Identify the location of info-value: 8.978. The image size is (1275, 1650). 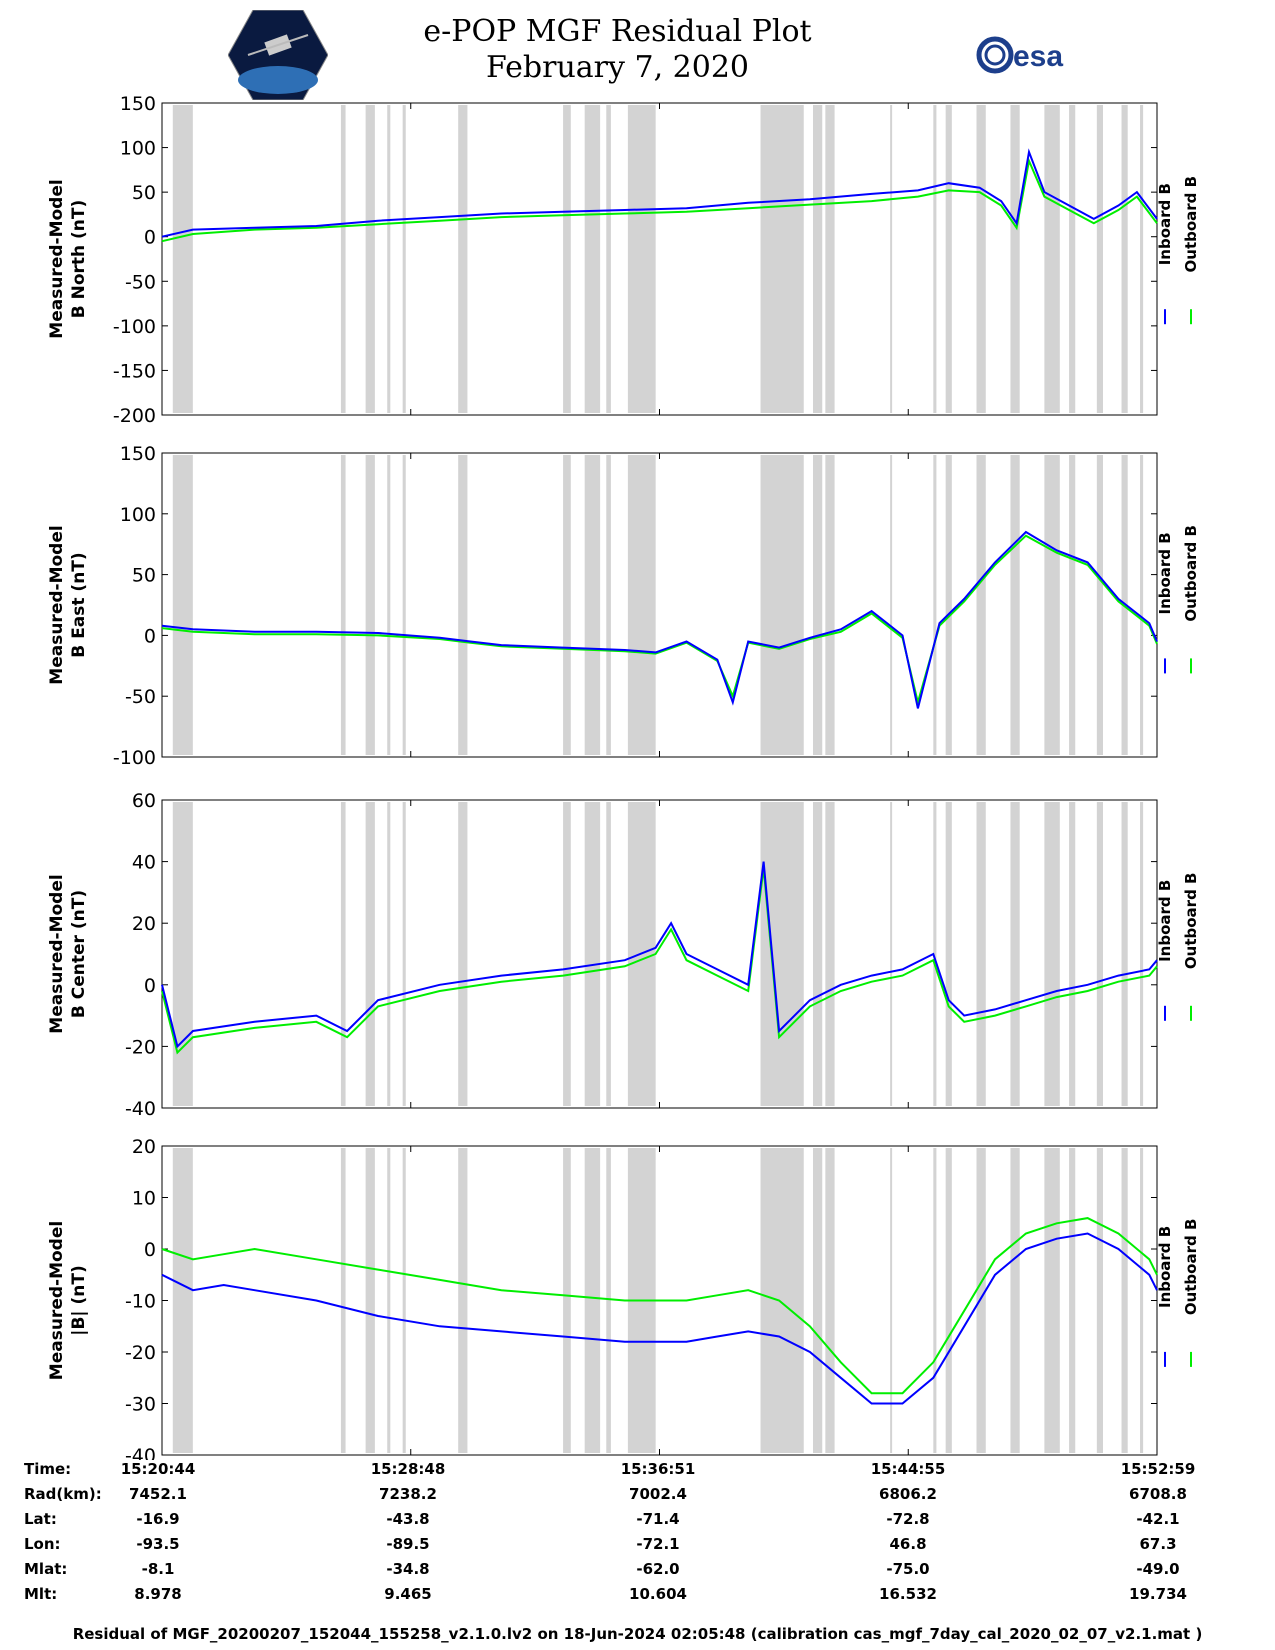
(158, 1594).